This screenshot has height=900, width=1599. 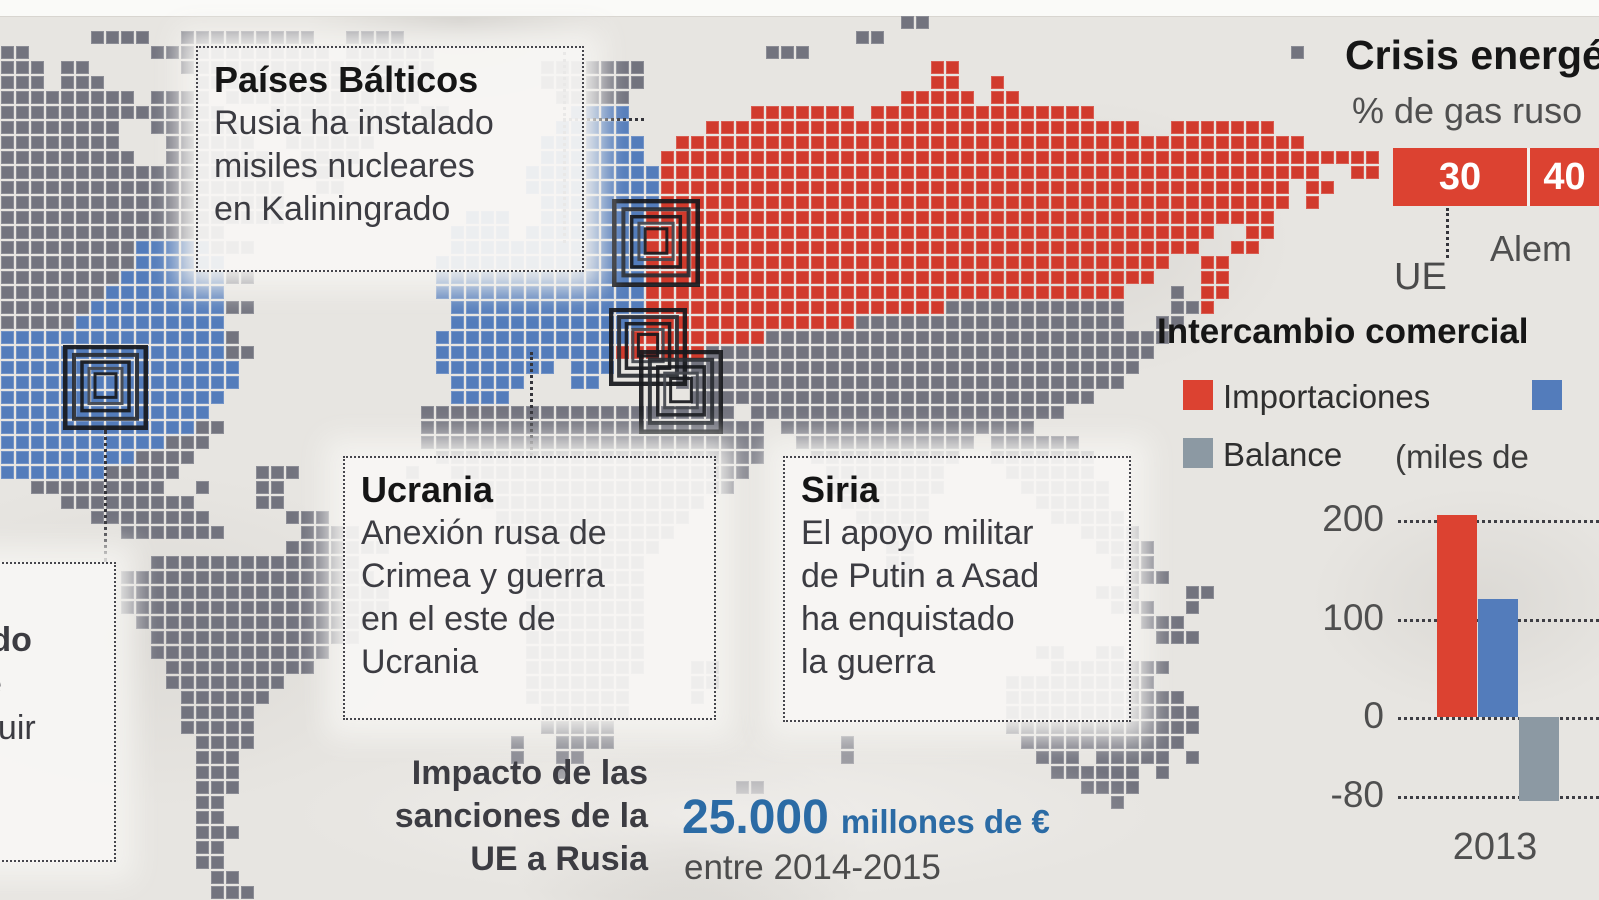 I want to click on kaliningrado-target, so click(x=656, y=243).